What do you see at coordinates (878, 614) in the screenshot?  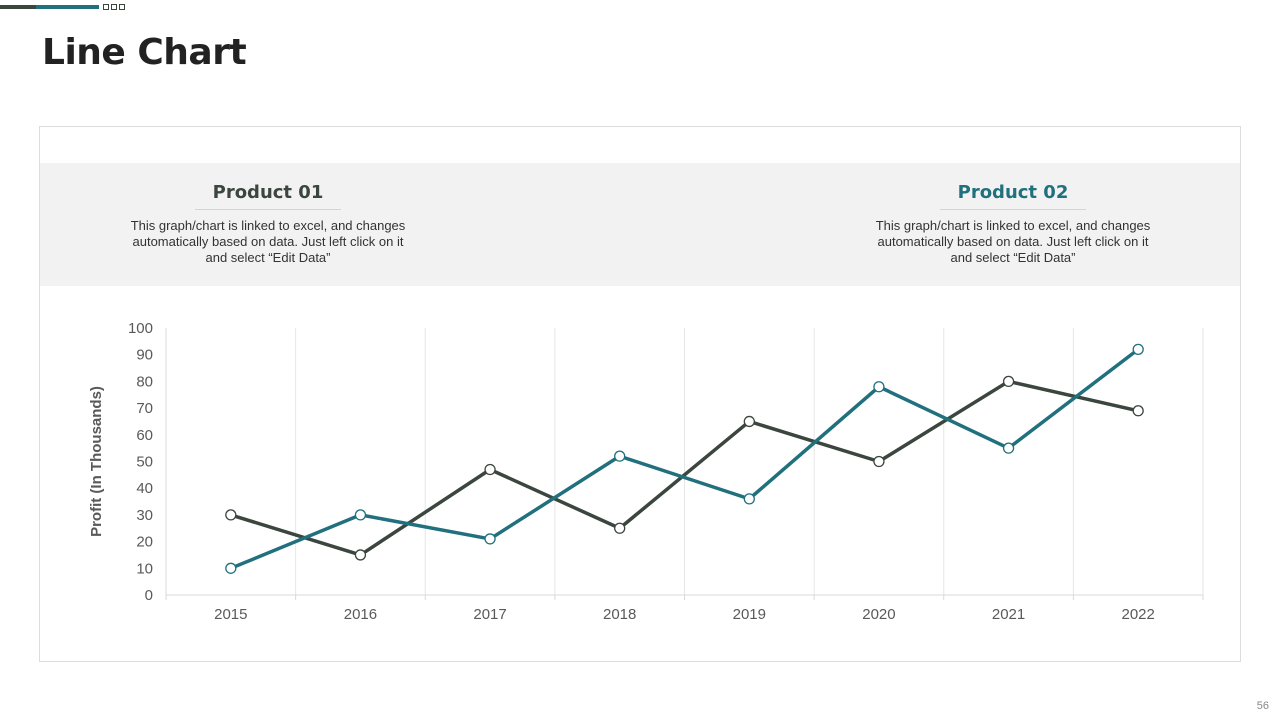 I see `x-tick-label: 2020` at bounding box center [878, 614].